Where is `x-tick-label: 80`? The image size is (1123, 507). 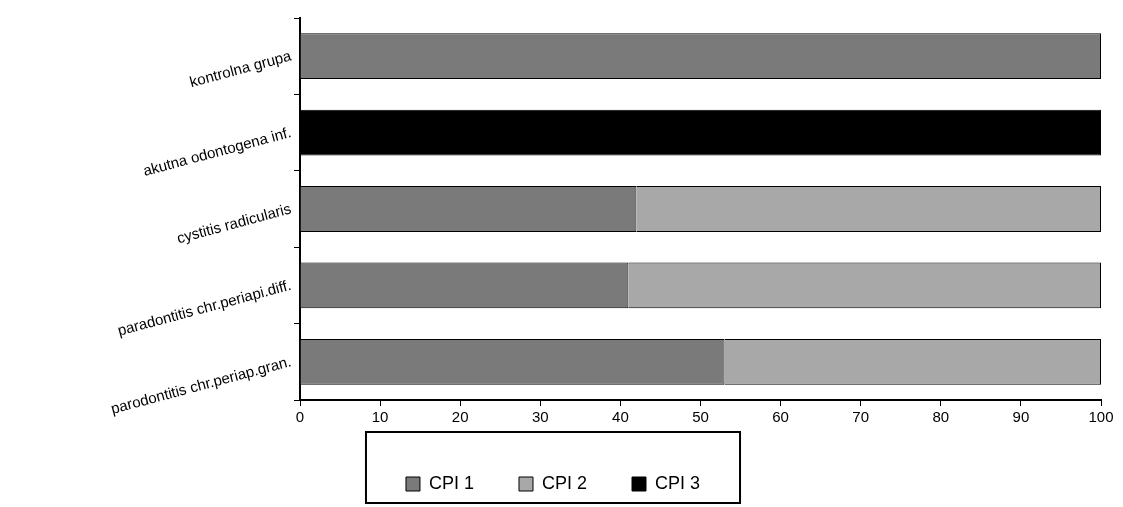
x-tick-label: 80 is located at coordinates (941, 417).